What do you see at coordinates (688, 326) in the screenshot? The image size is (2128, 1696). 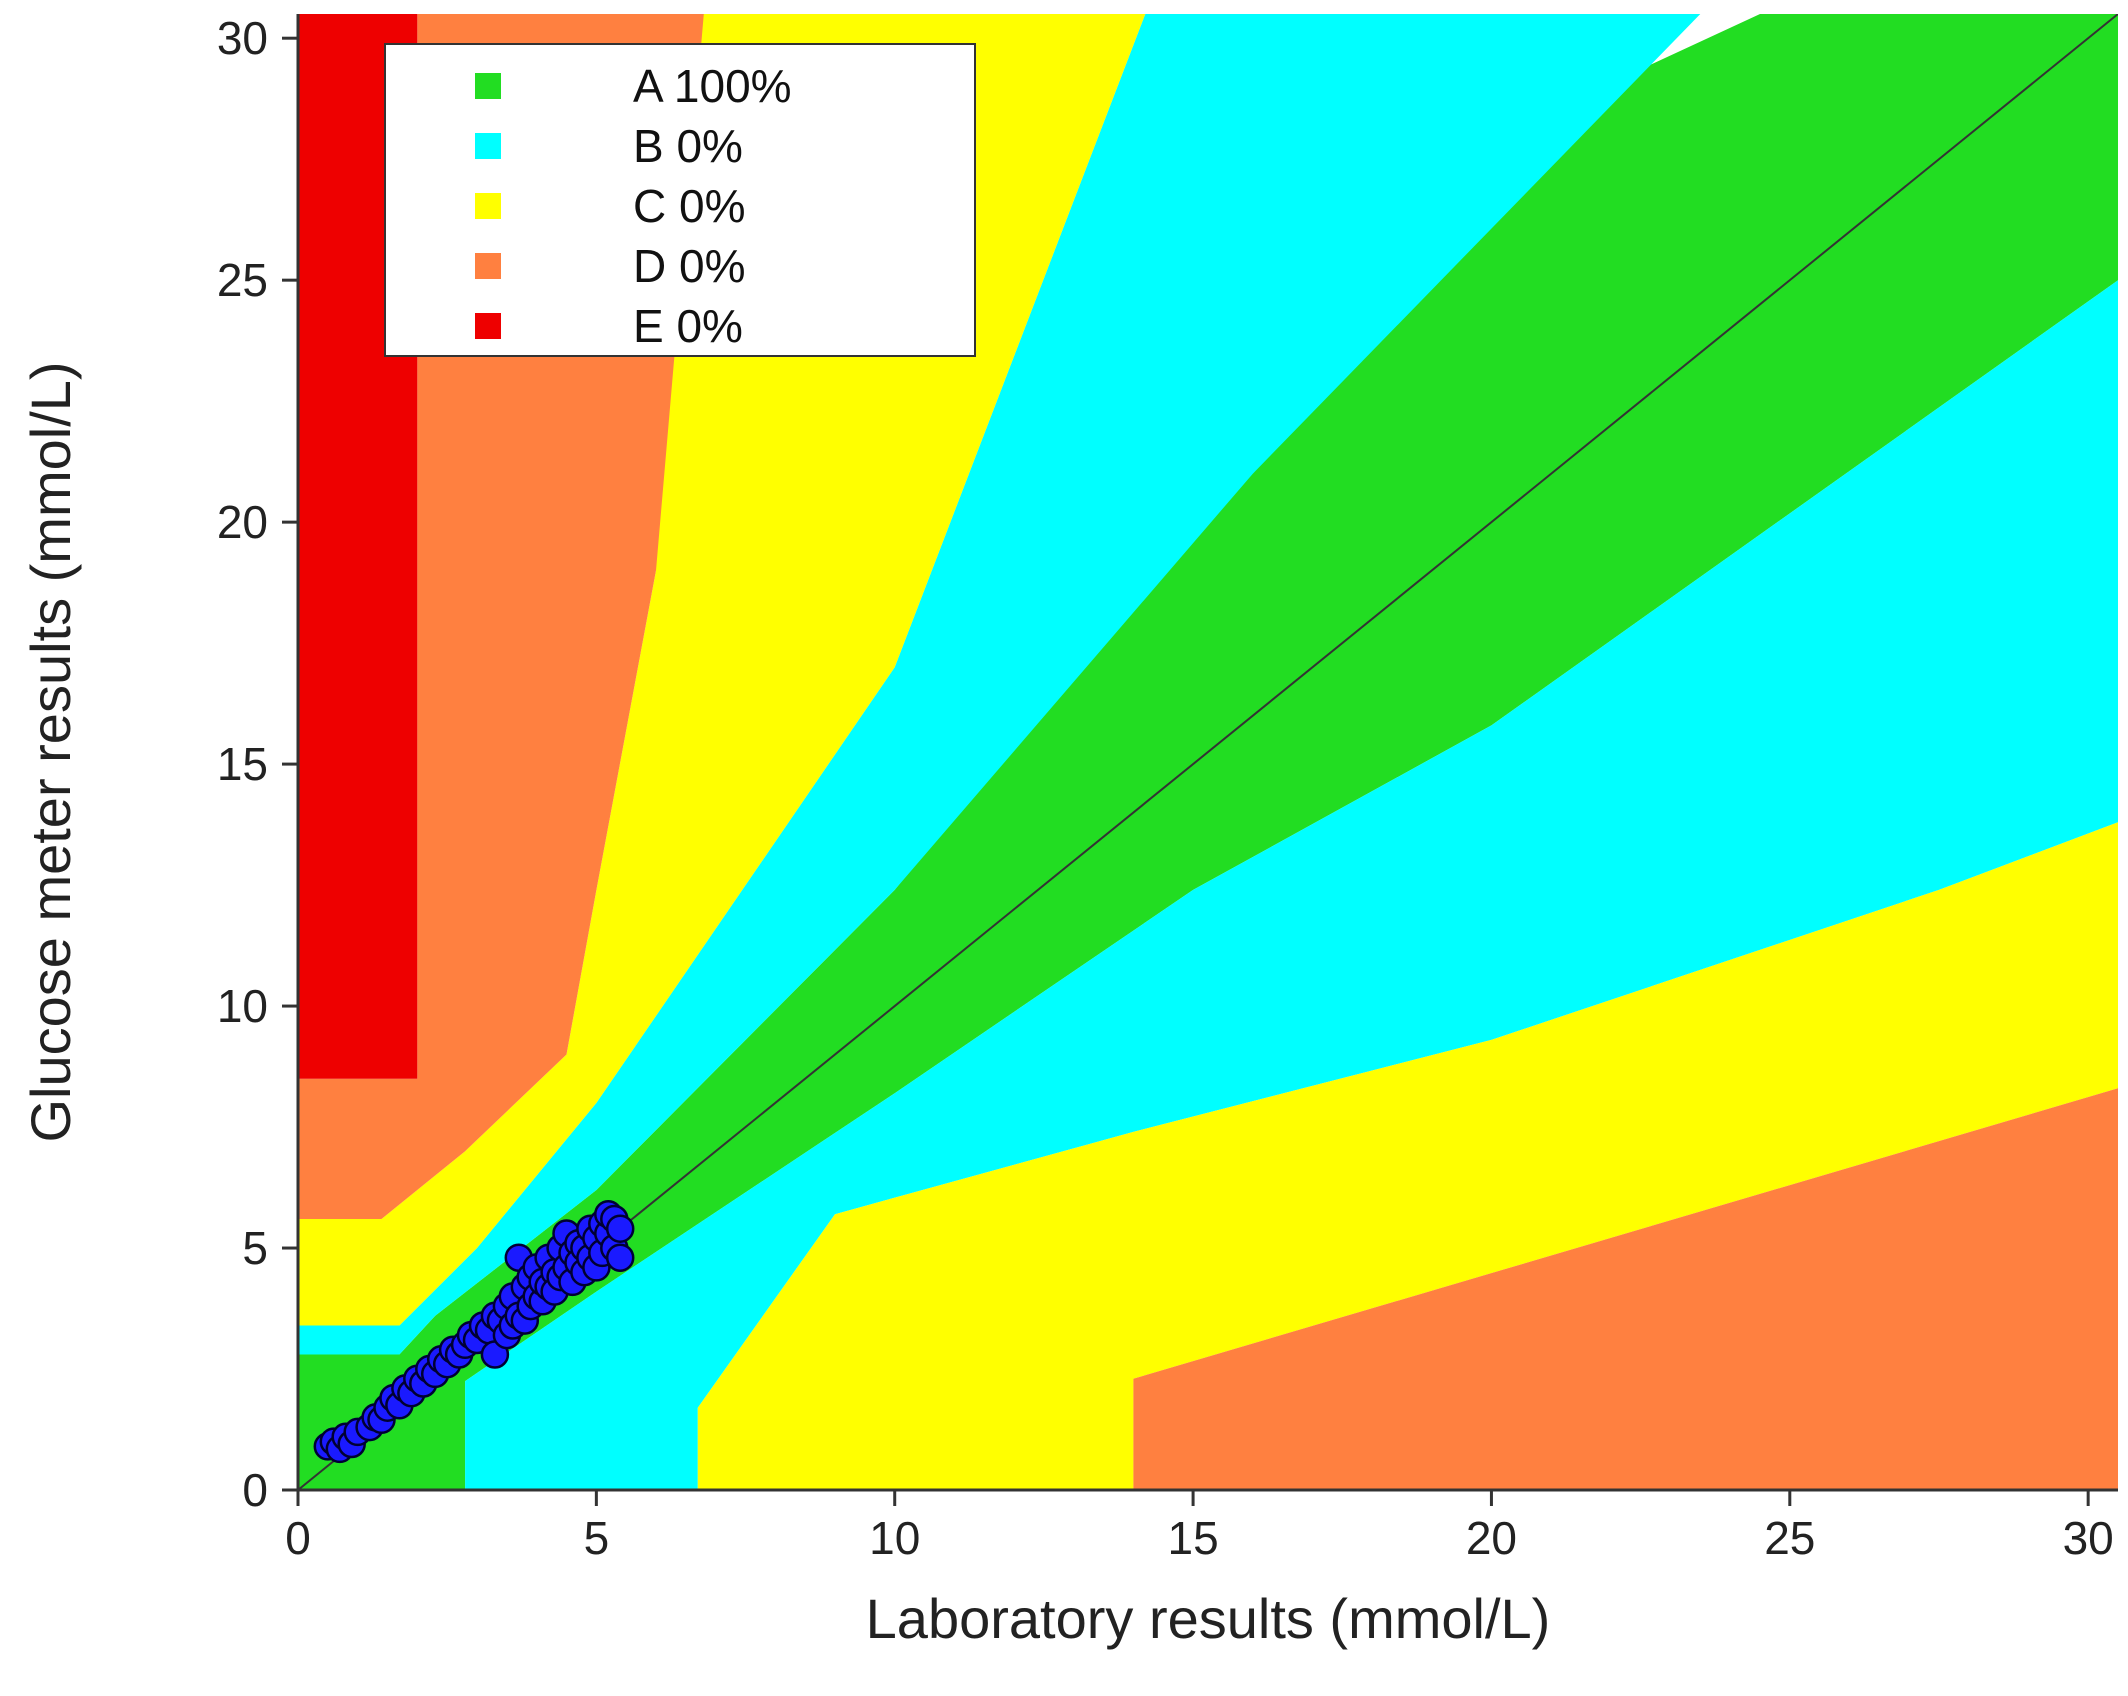 I see `legend-label-e: E 0%` at bounding box center [688, 326].